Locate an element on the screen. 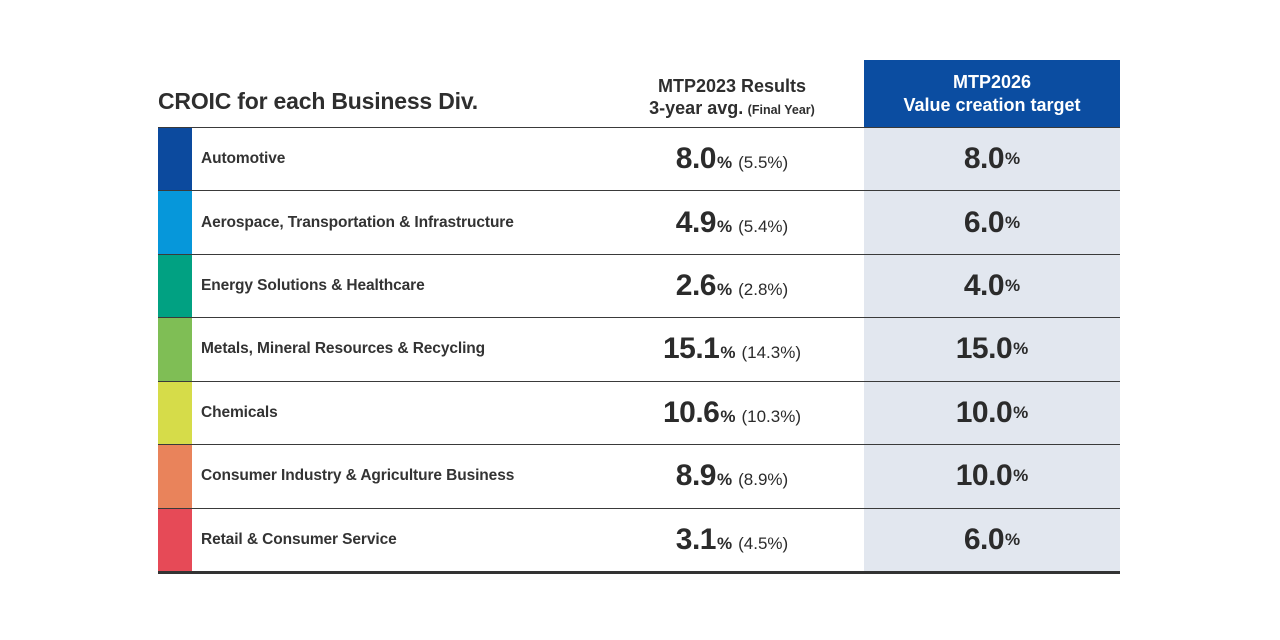 This screenshot has width=1280, height=640. result-value: 15.1 is located at coordinates (691, 349).